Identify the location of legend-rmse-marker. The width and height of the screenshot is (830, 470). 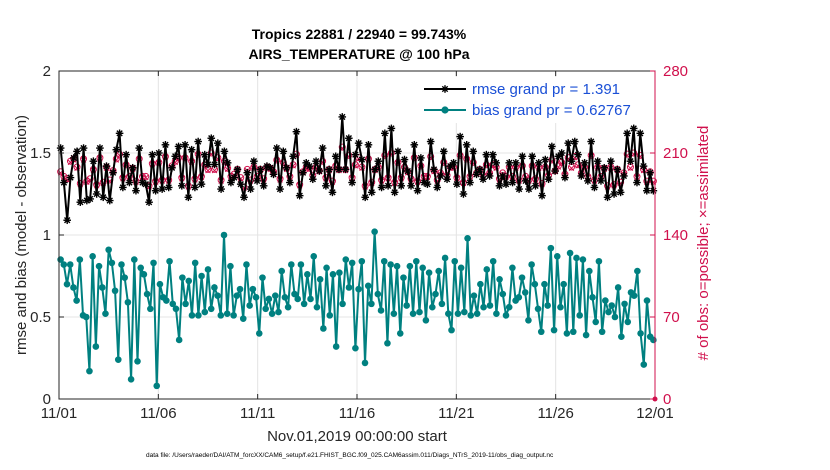
(445, 89).